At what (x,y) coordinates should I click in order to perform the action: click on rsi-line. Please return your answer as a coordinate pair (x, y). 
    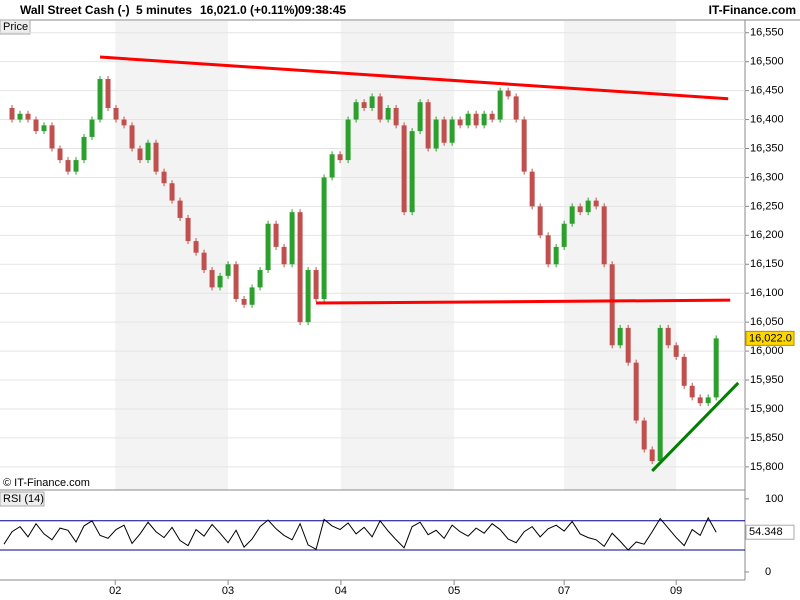
    Looking at the image, I should click on (360, 533).